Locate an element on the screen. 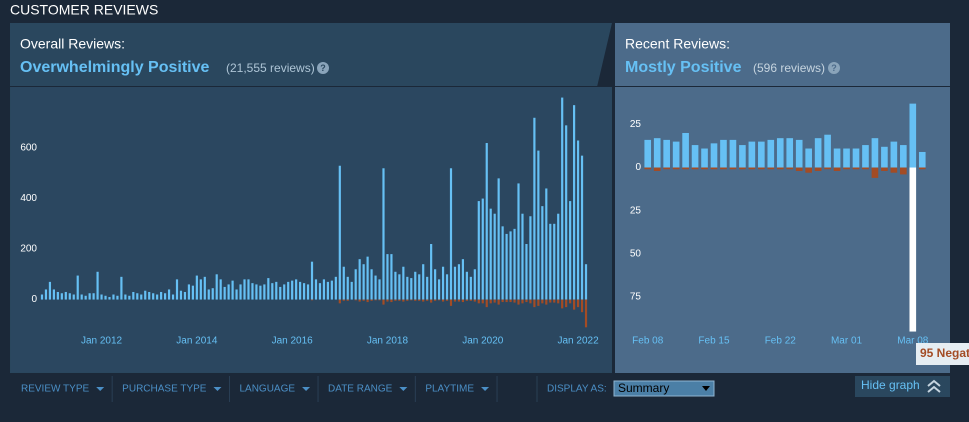  hide-graph-button is located at coordinates (902, 386).